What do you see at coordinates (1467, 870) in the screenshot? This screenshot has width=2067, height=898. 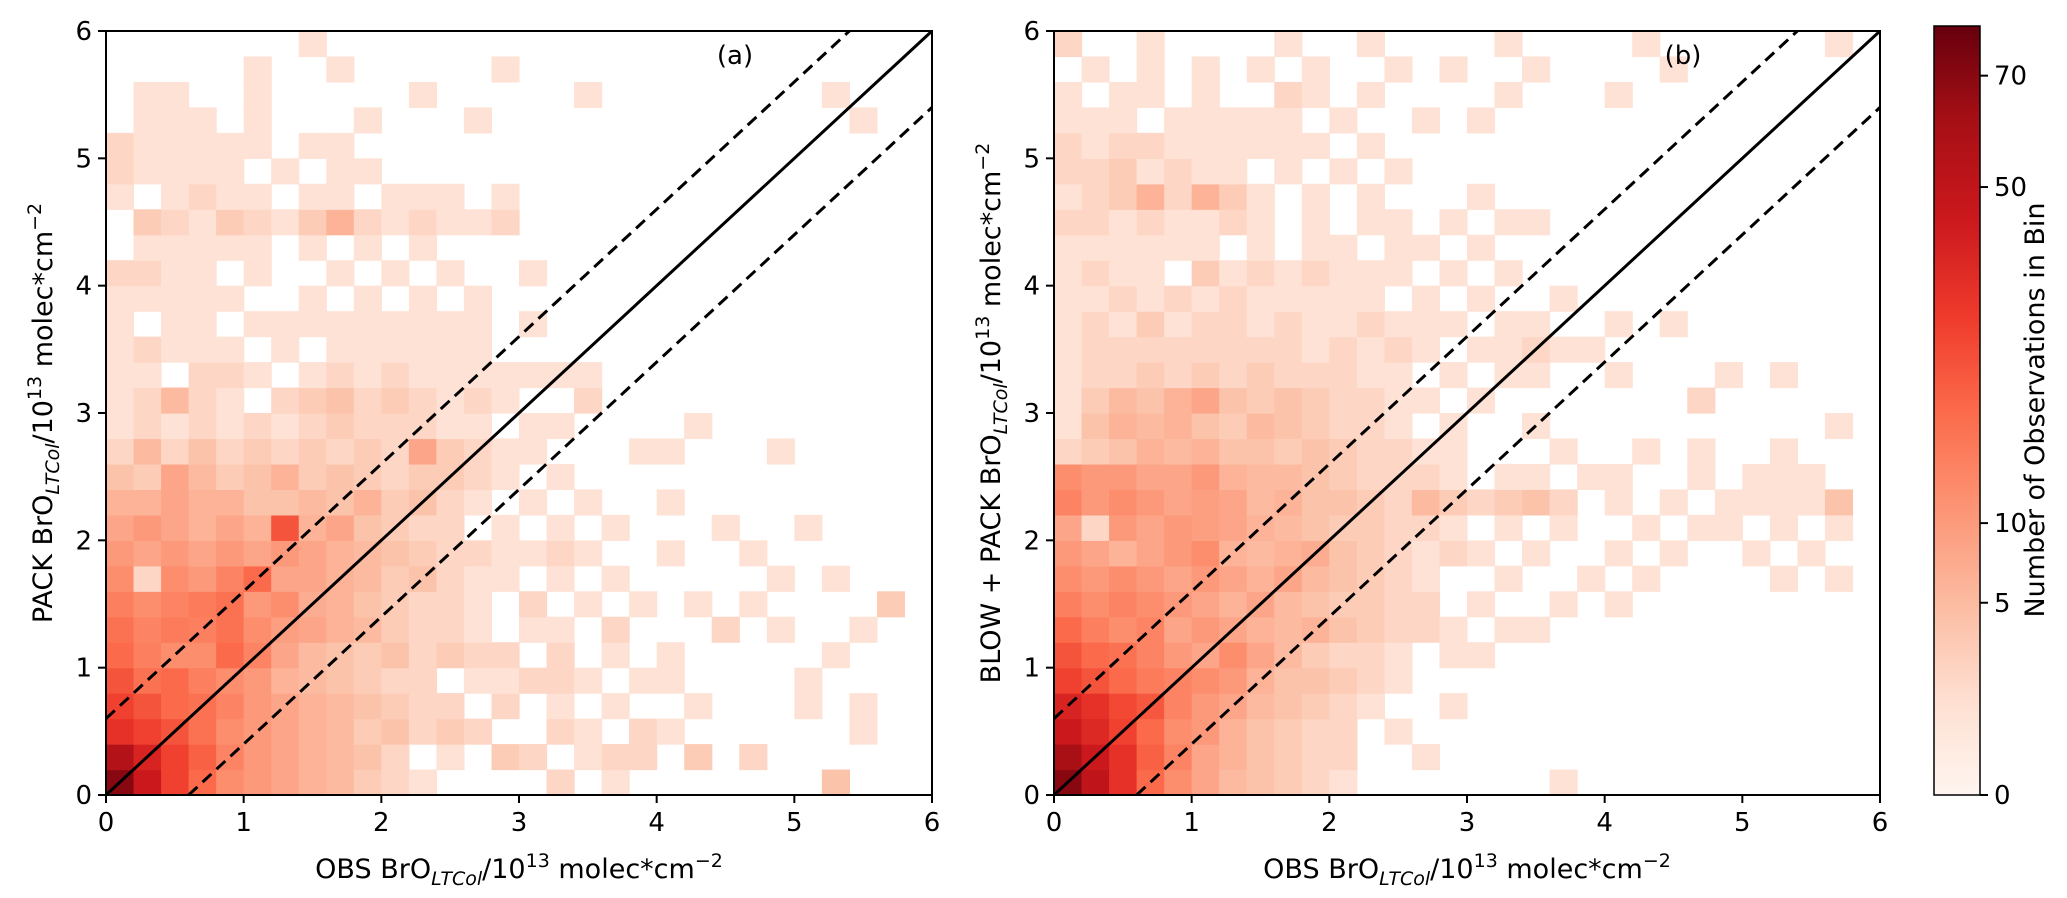 I see `x-axis-label-b: OBS BrOLTCol/1013 molec*cm−2` at bounding box center [1467, 870].